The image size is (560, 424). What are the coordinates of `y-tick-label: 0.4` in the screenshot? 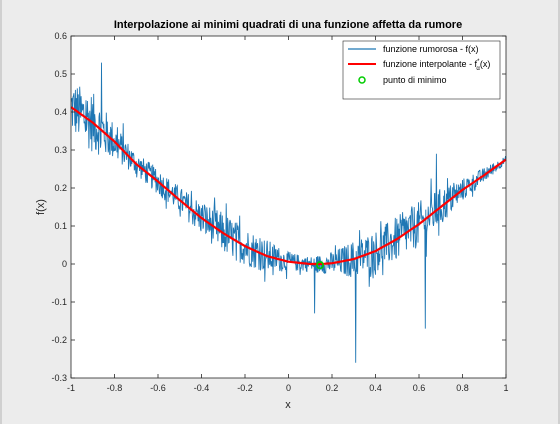 It's located at (60, 112).